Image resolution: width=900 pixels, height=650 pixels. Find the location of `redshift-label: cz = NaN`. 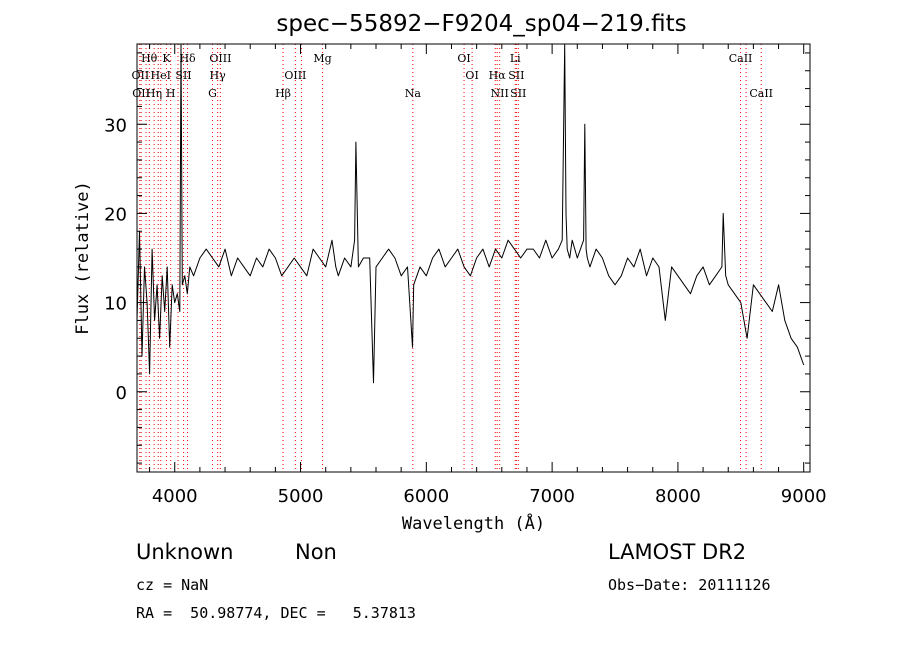

redshift-label: cz = NaN is located at coordinates (172, 585).